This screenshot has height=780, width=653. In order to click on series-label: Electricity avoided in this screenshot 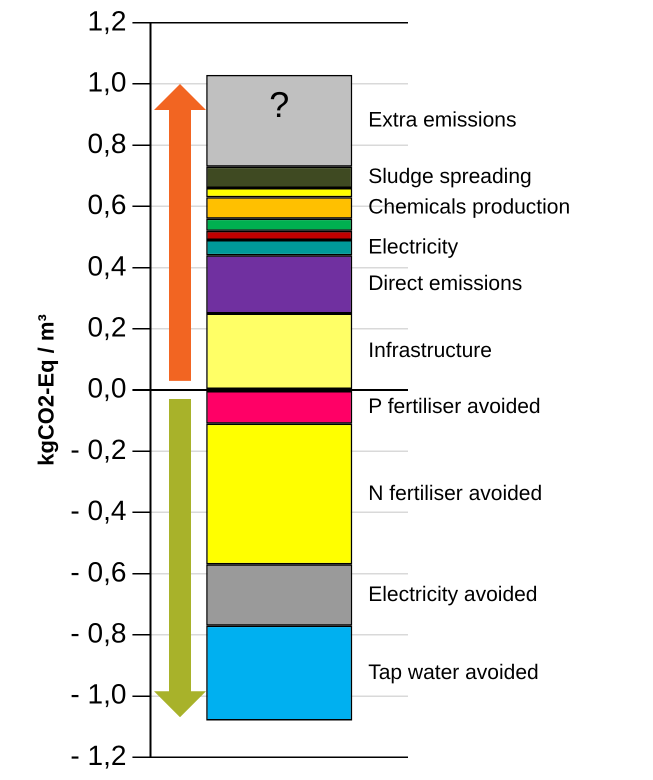, I will do `click(453, 594)`.